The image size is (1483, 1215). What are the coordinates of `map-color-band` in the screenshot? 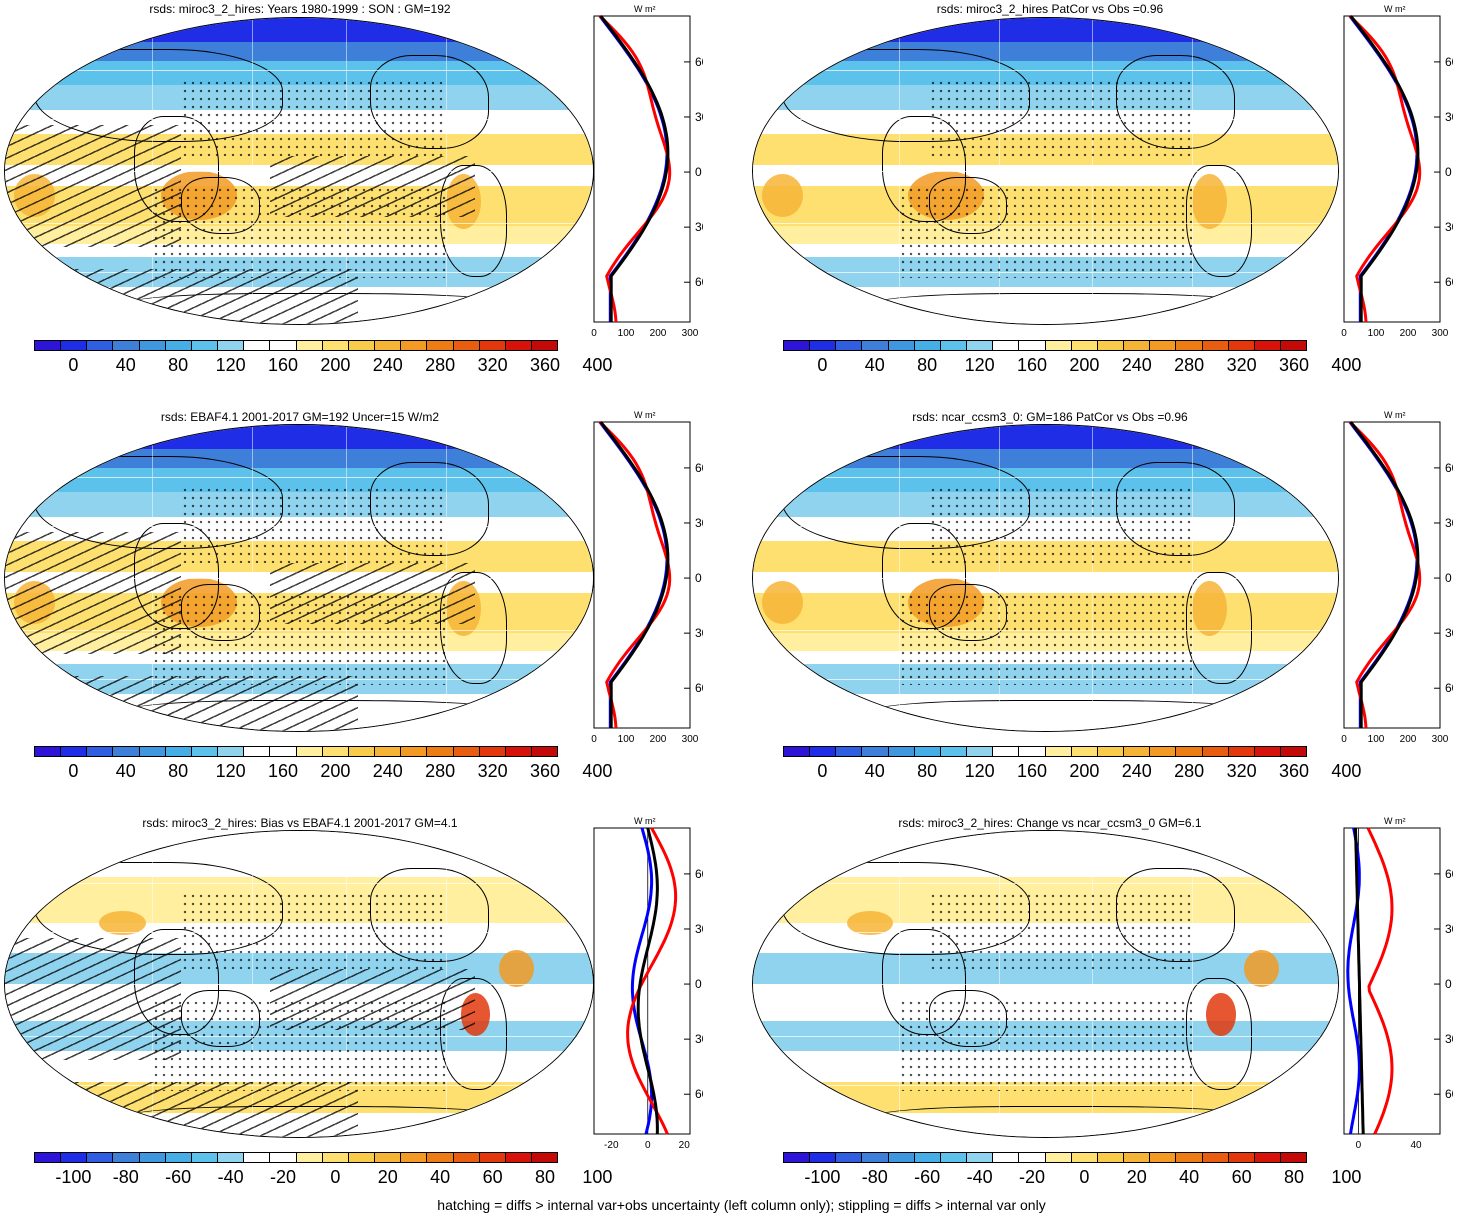 It's located at (1045, 583).